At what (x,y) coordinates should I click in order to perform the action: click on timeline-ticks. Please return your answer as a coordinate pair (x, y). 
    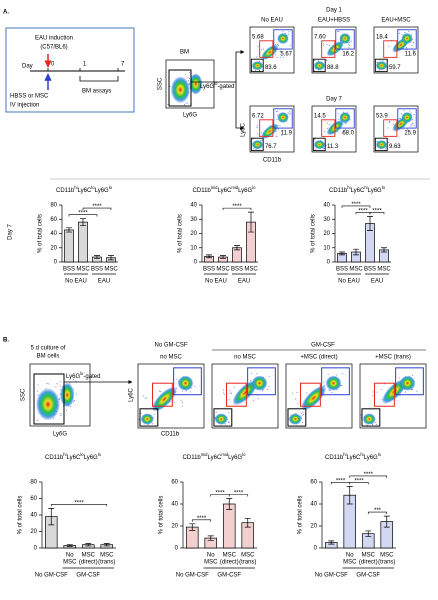
    Looking at the image, I should click on (83, 75).